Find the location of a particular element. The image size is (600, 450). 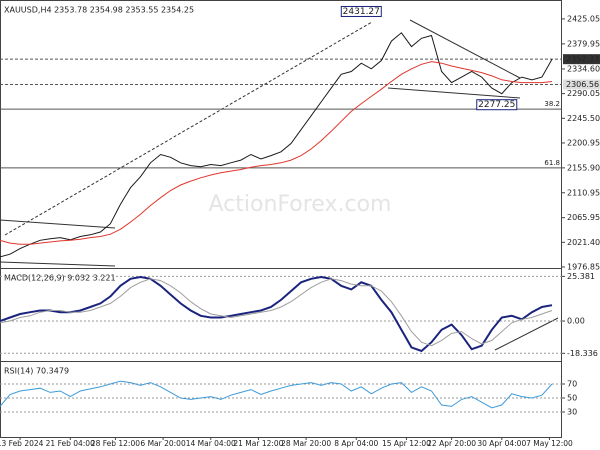

x-tick-label: 21 Feb 04:00 is located at coordinates (70, 443).